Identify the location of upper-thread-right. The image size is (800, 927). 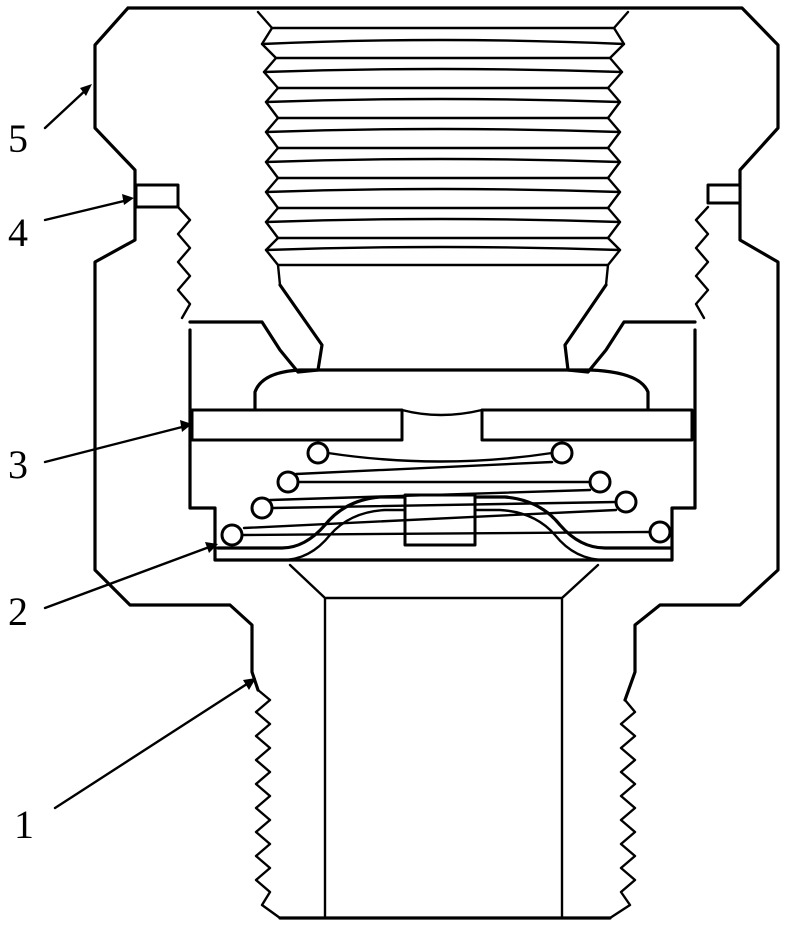
(617, 148).